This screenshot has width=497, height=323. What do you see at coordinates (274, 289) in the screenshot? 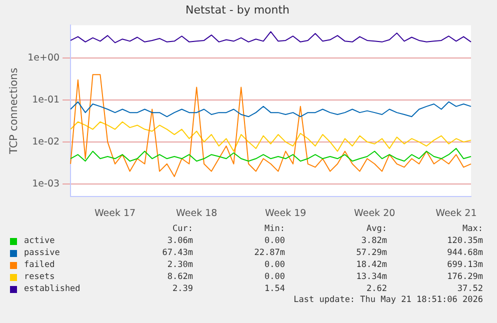
I see `text: 1.54` at bounding box center [274, 289].